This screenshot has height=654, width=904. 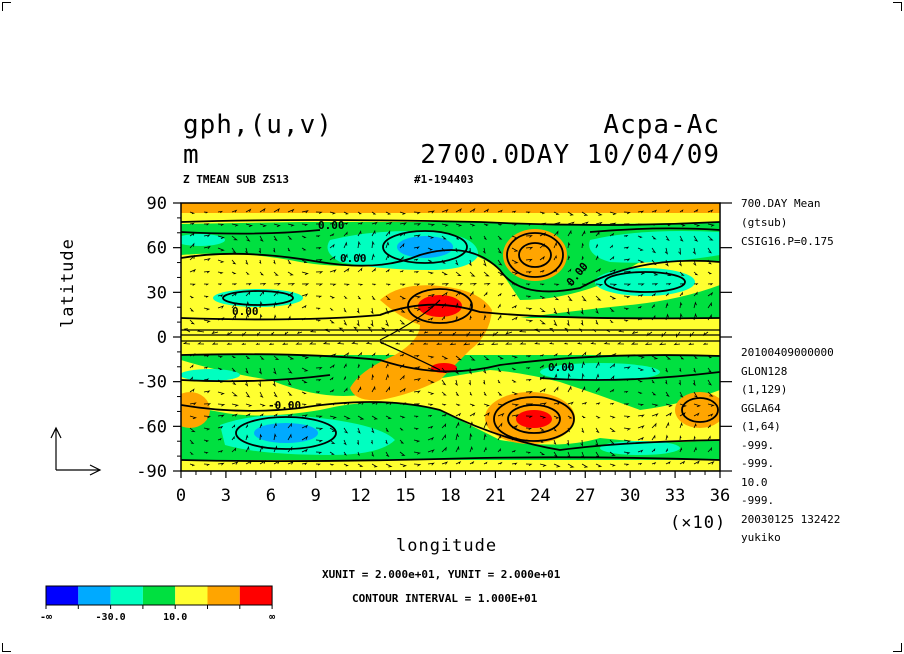 What do you see at coordinates (787, 226) in the screenshot?
I see `side-info-top: 700.DAY Mean (gtsub) CSIG16.P=0.175` at bounding box center [787, 226].